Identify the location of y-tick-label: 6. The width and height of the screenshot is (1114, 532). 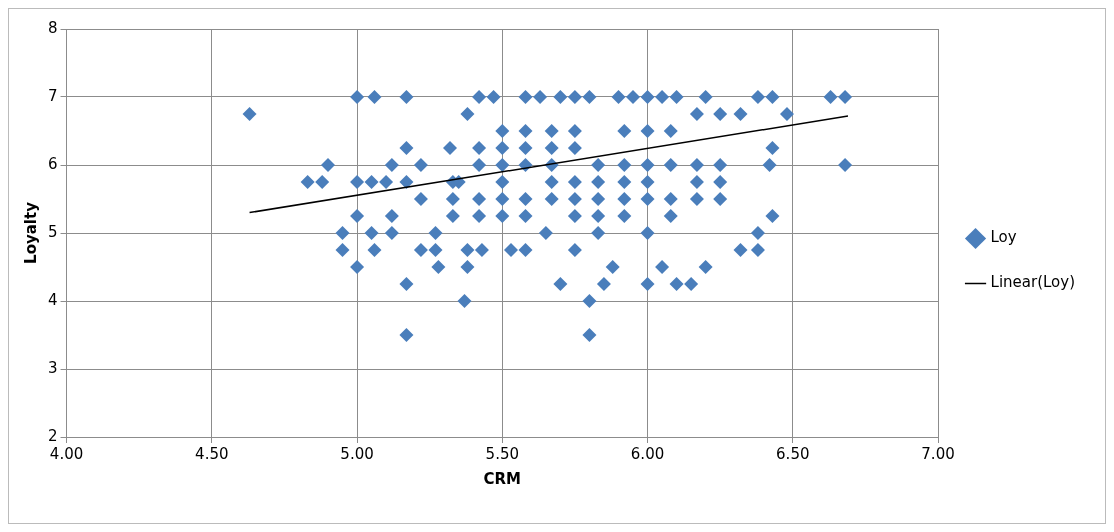
(53, 163).